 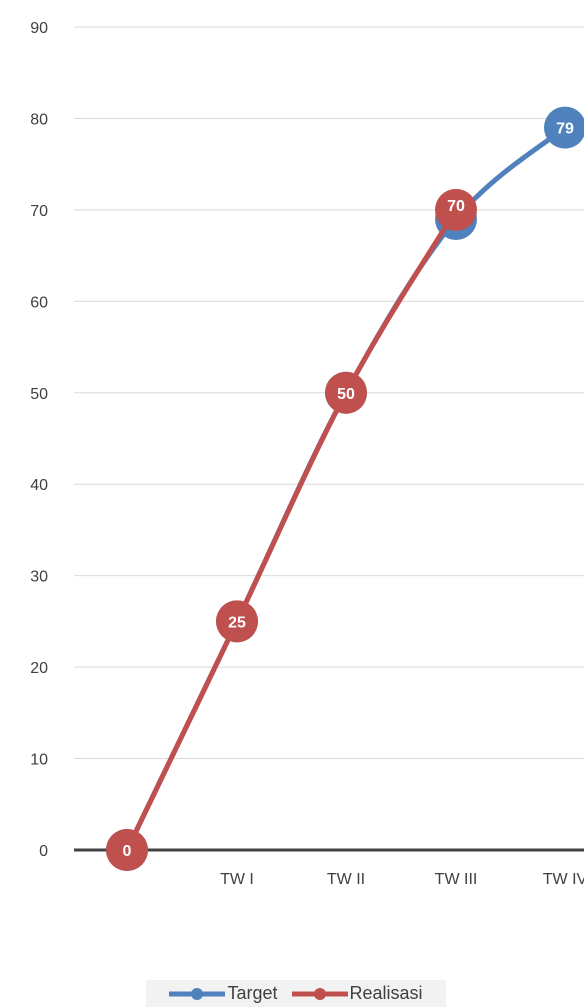 I want to click on x-tick-label-3: TW III, so click(x=456, y=879).